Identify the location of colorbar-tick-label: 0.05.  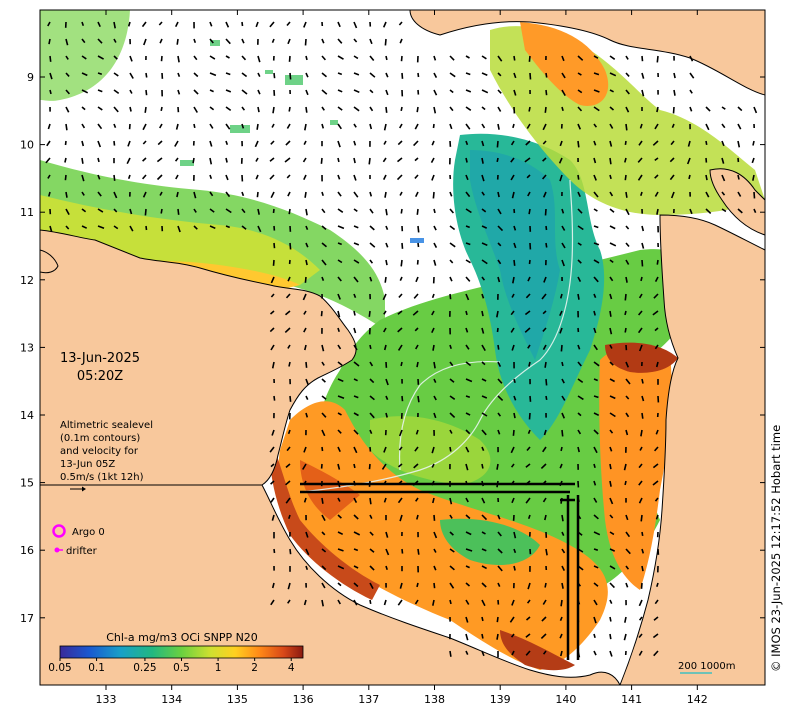
(59, 668).